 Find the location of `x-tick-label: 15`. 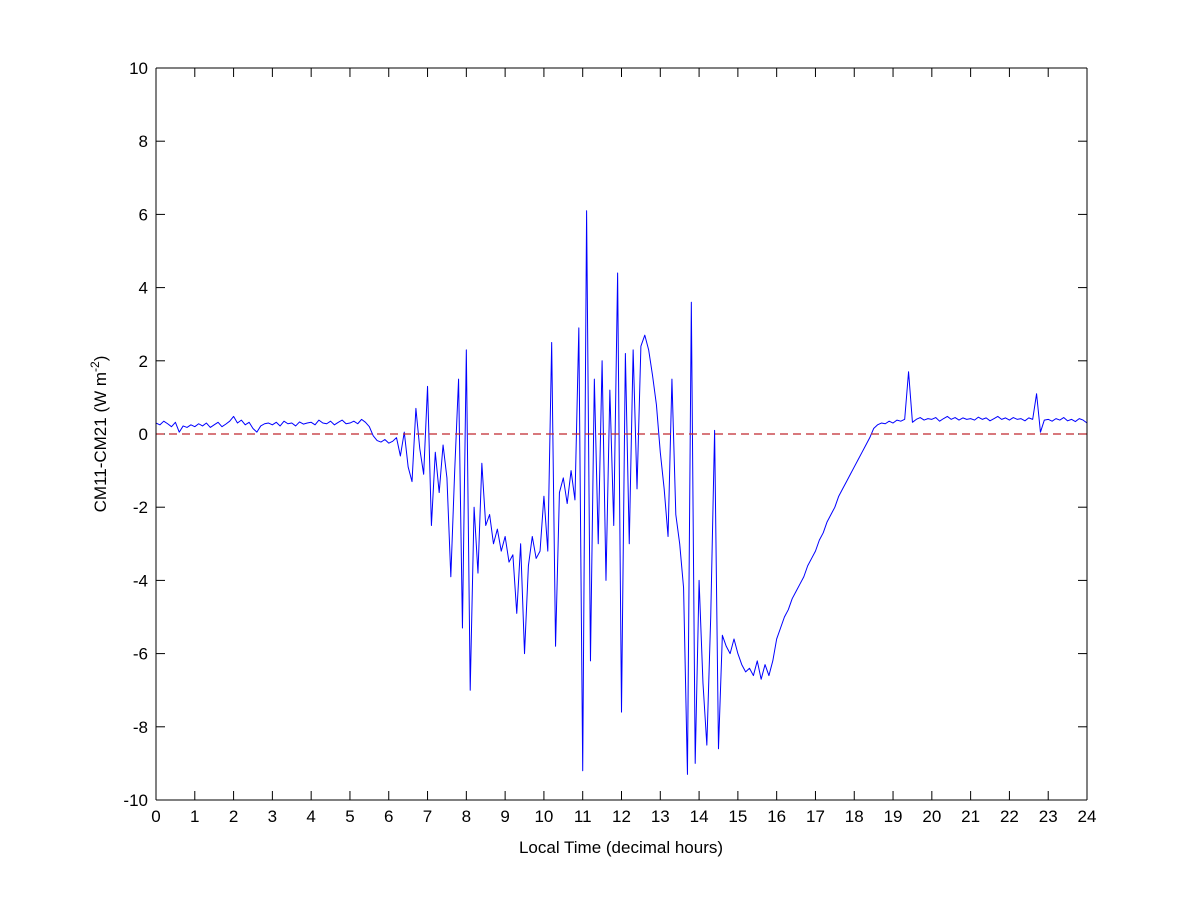

x-tick-label: 15 is located at coordinates (737, 816).